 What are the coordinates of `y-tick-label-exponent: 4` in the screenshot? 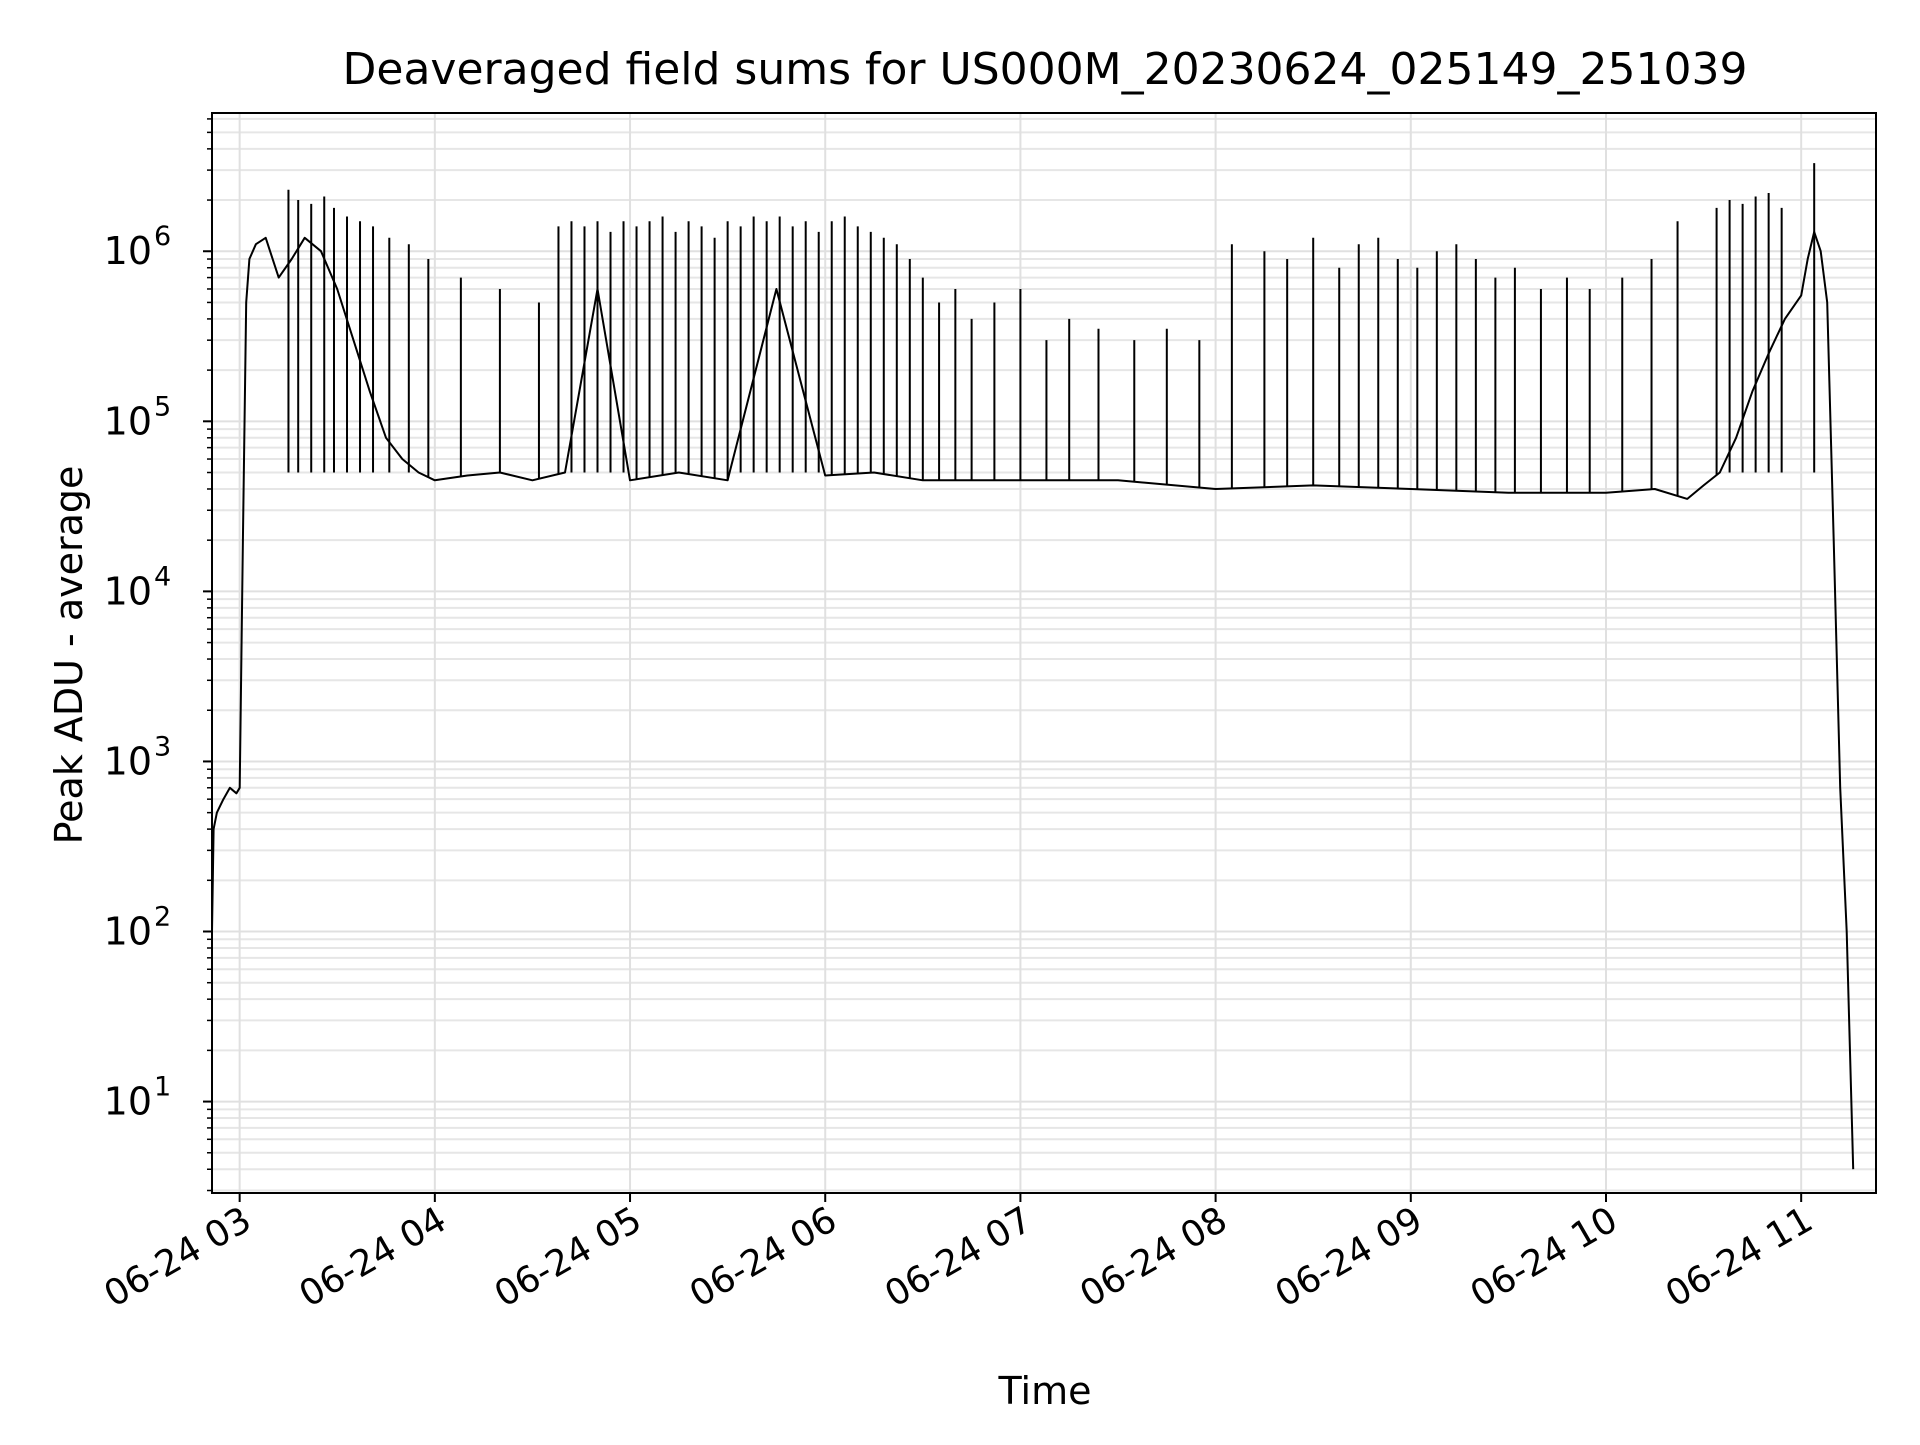 It's located at (162, 576).